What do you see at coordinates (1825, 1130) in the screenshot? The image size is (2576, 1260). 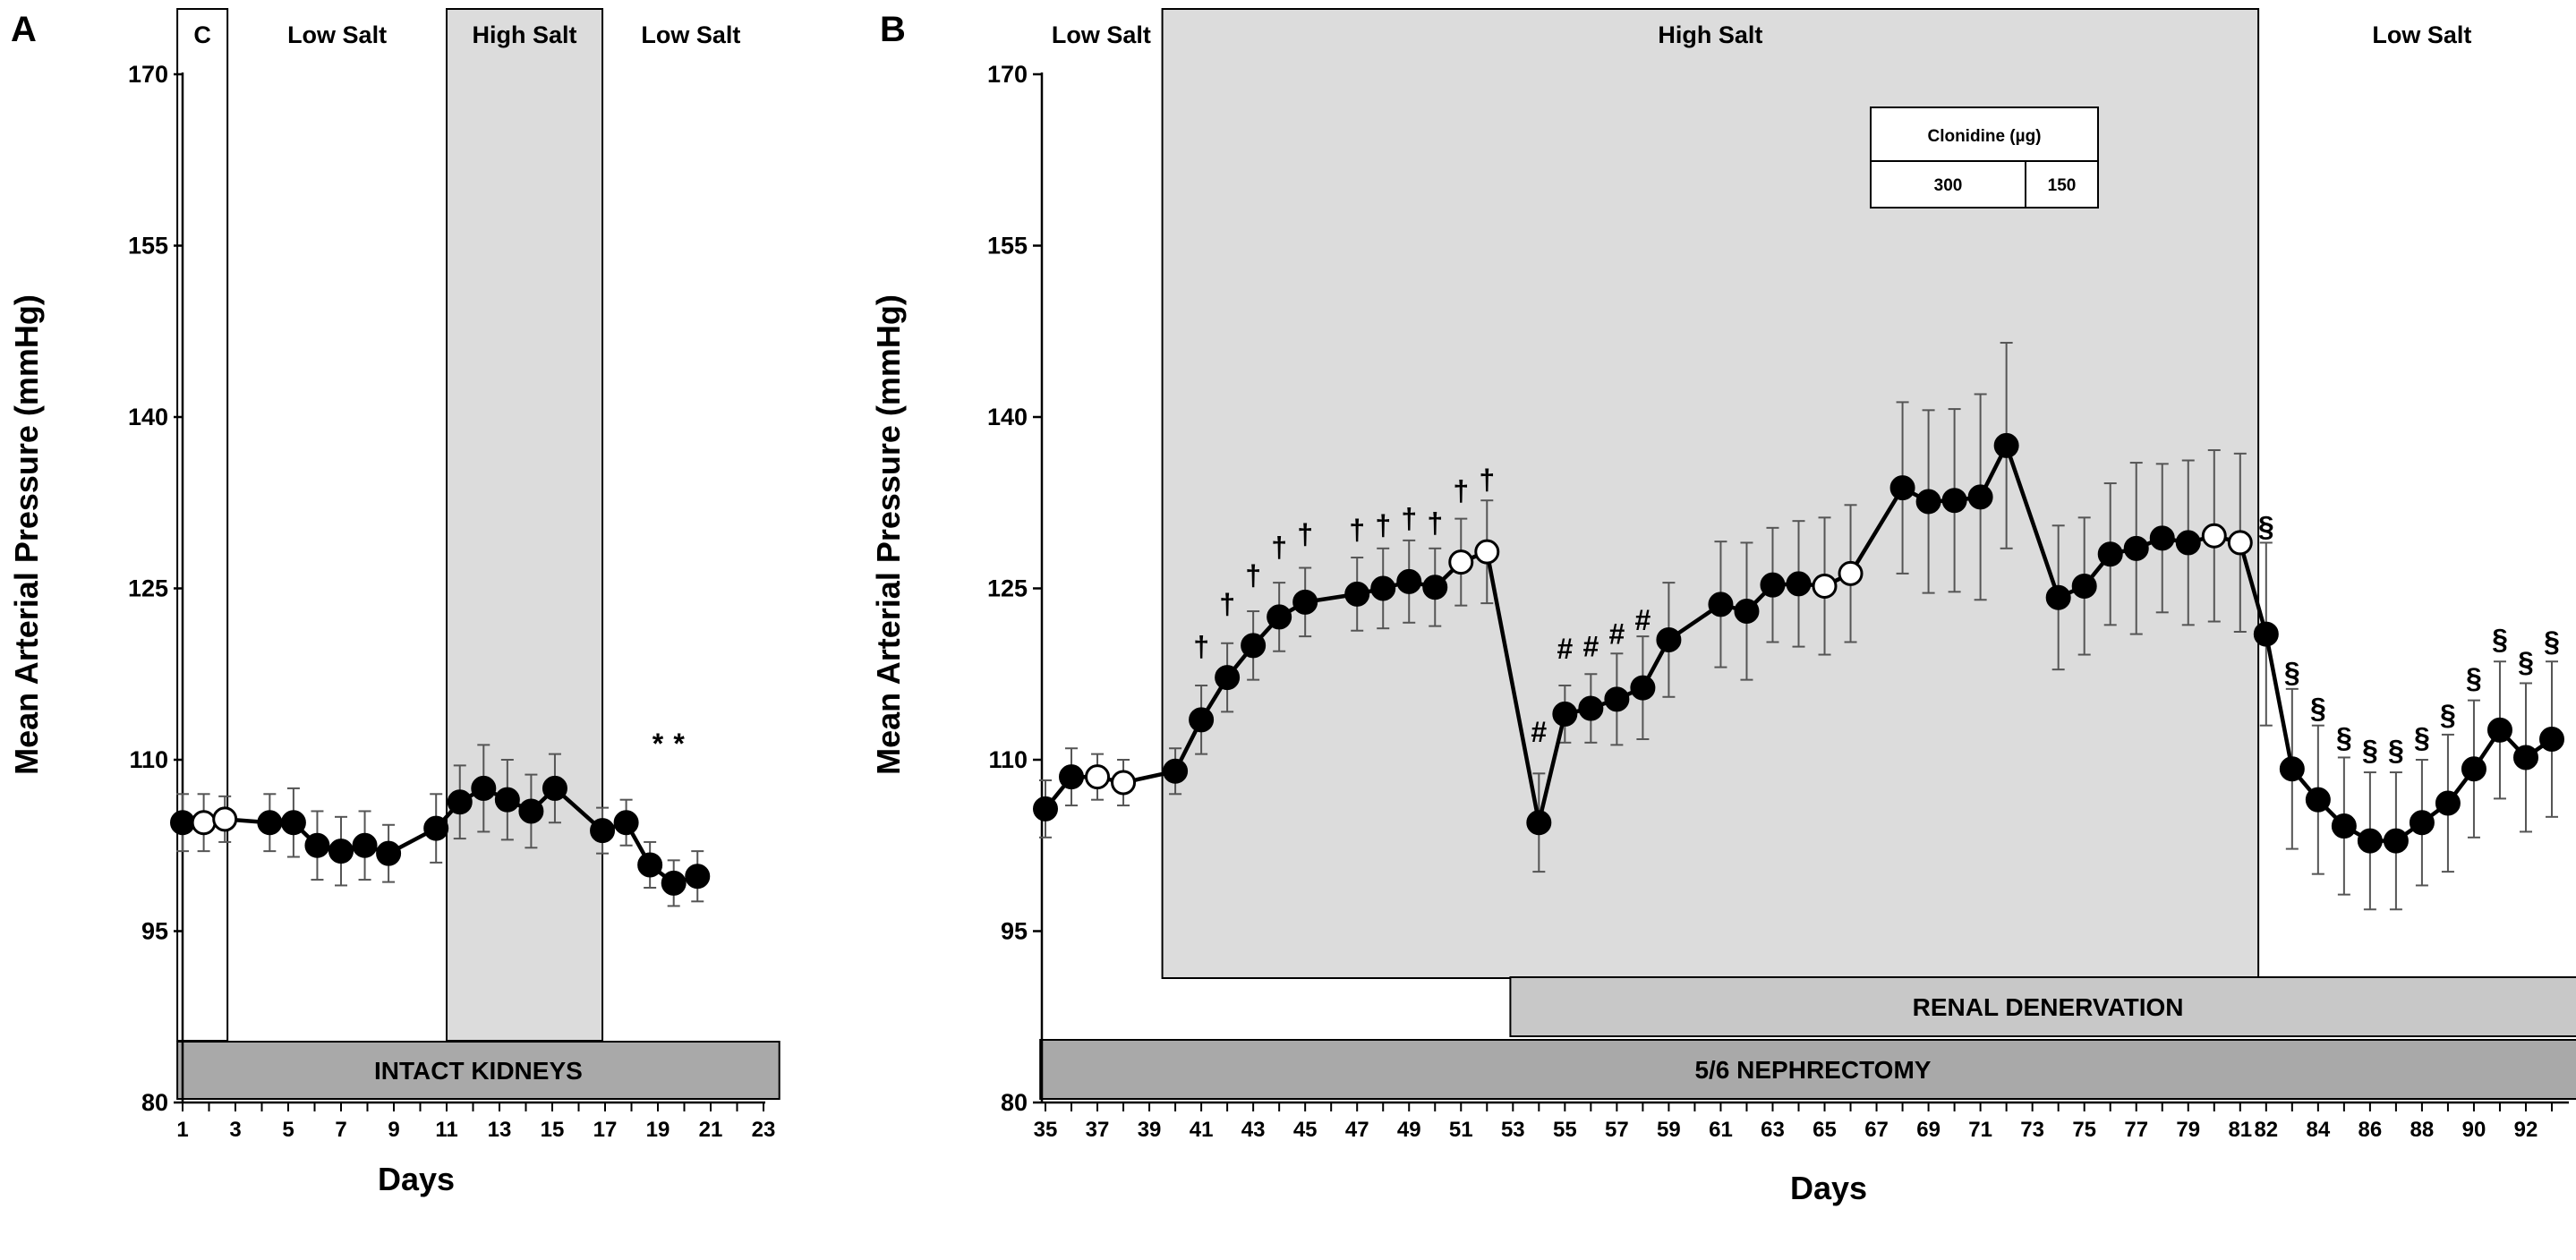 I see `x-tick-label: 65` at bounding box center [1825, 1130].